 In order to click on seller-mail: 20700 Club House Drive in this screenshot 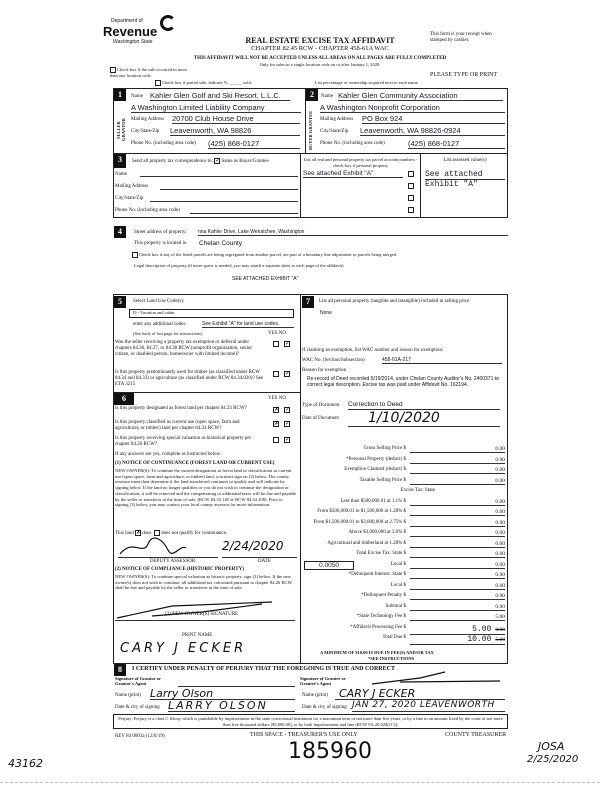, I will do `click(236, 119)`.